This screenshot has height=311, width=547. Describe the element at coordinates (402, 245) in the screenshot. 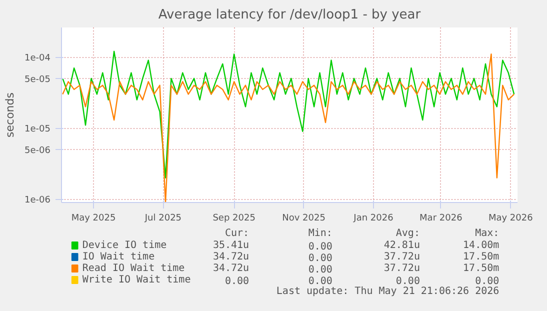

I see `text: 42.81u` at that location.